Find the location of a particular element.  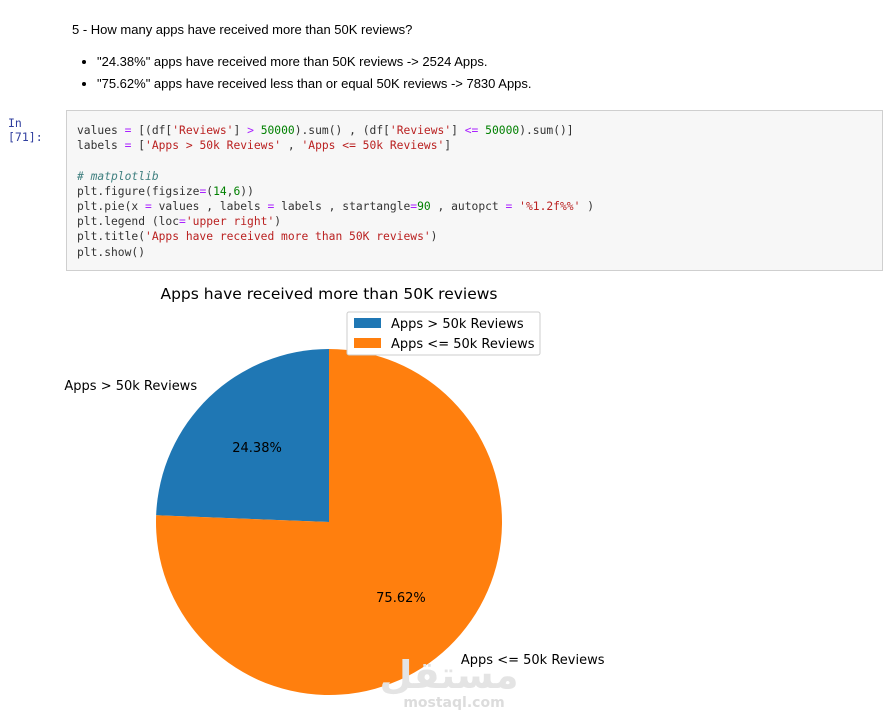

pie-slice-label-1: Apps > 50k Reviews is located at coordinates (130, 386).